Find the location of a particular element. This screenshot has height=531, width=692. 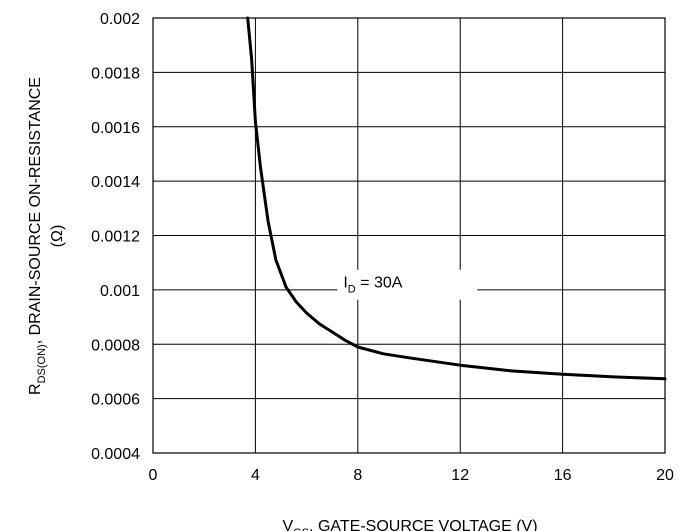

y-axis-label-main: R is located at coordinates (35, 389).